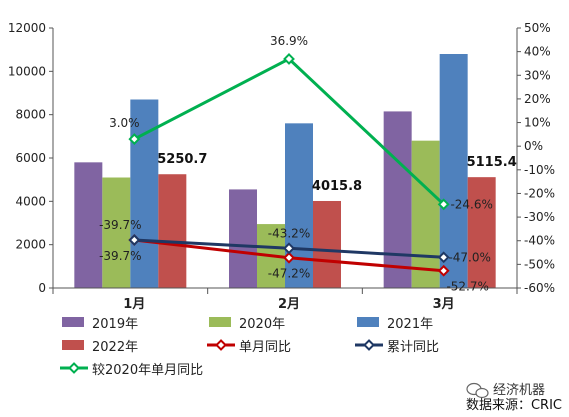 This screenshot has height=417, width=569. What do you see at coordinates (539, 241) in the screenshot?
I see `right-tick-label: -40%` at bounding box center [539, 241].